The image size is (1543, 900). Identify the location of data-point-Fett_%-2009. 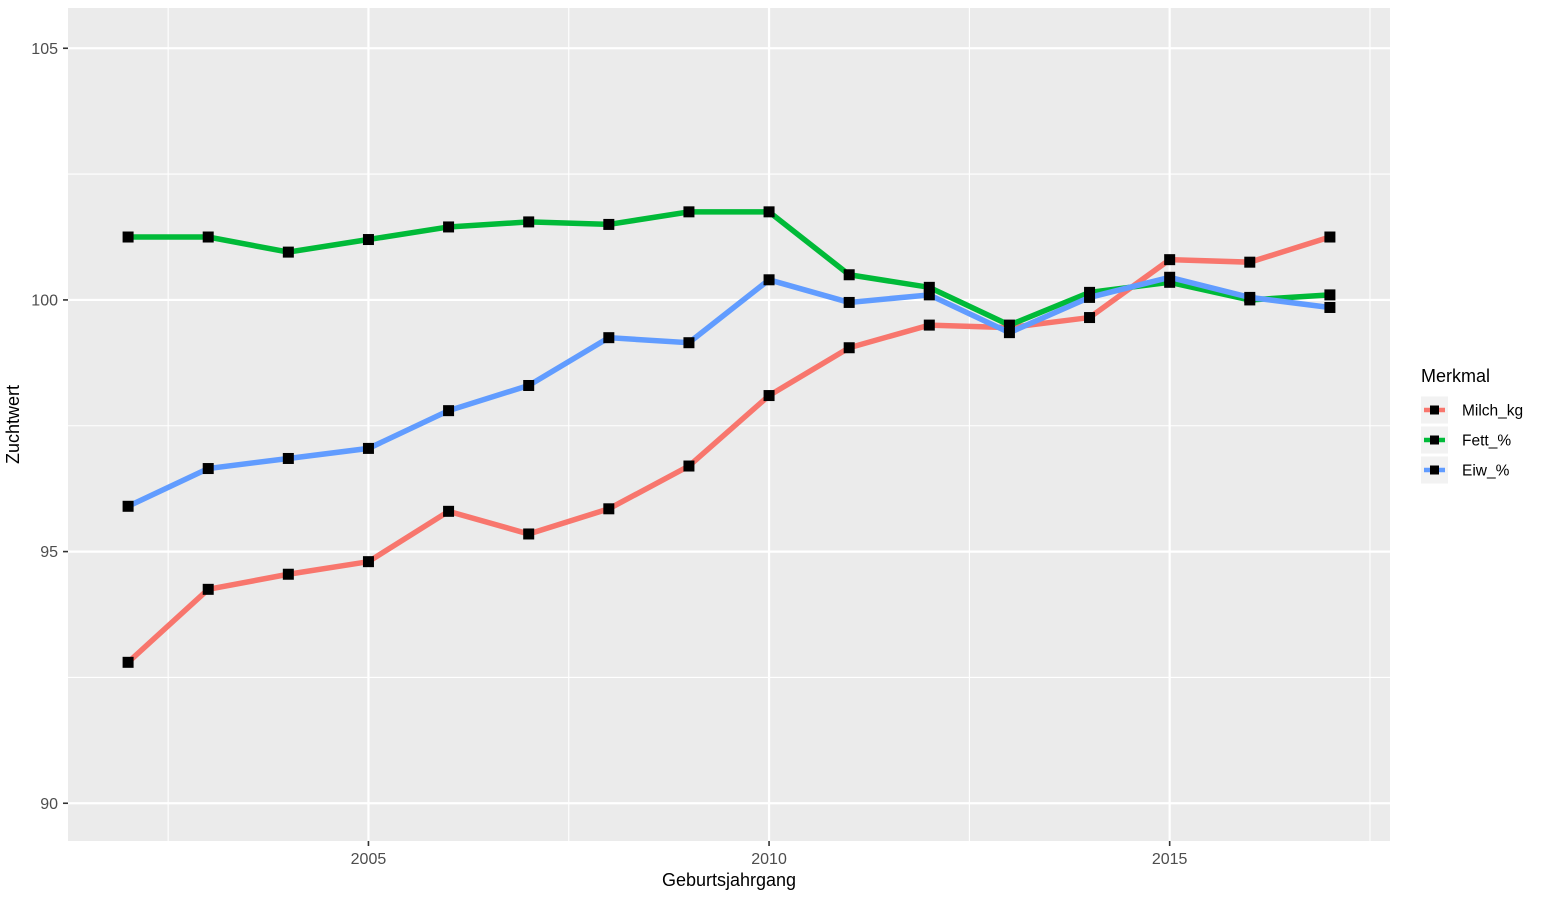
(689, 212).